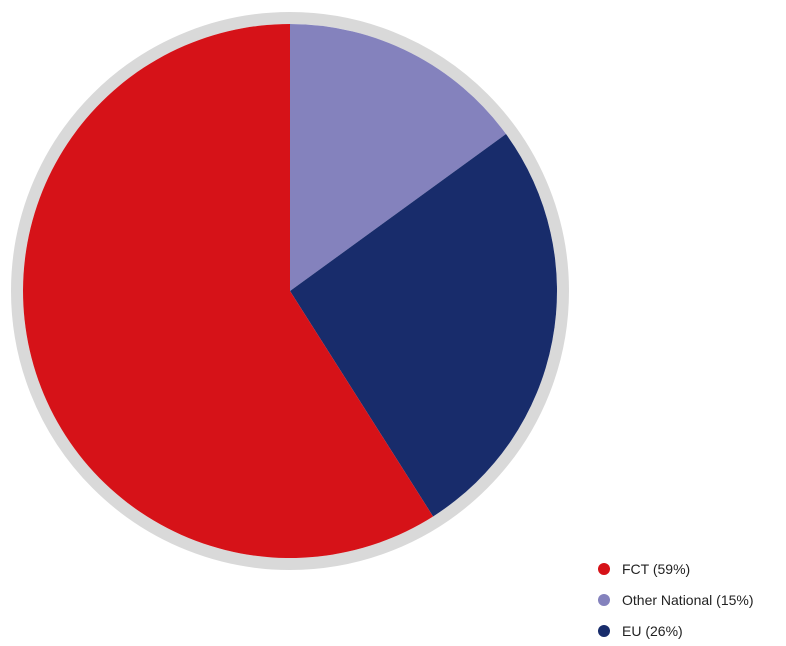 This screenshot has height=646, width=786. Describe the element at coordinates (652, 630) in the screenshot. I see `legend-label-eu: EU (26%)` at that location.